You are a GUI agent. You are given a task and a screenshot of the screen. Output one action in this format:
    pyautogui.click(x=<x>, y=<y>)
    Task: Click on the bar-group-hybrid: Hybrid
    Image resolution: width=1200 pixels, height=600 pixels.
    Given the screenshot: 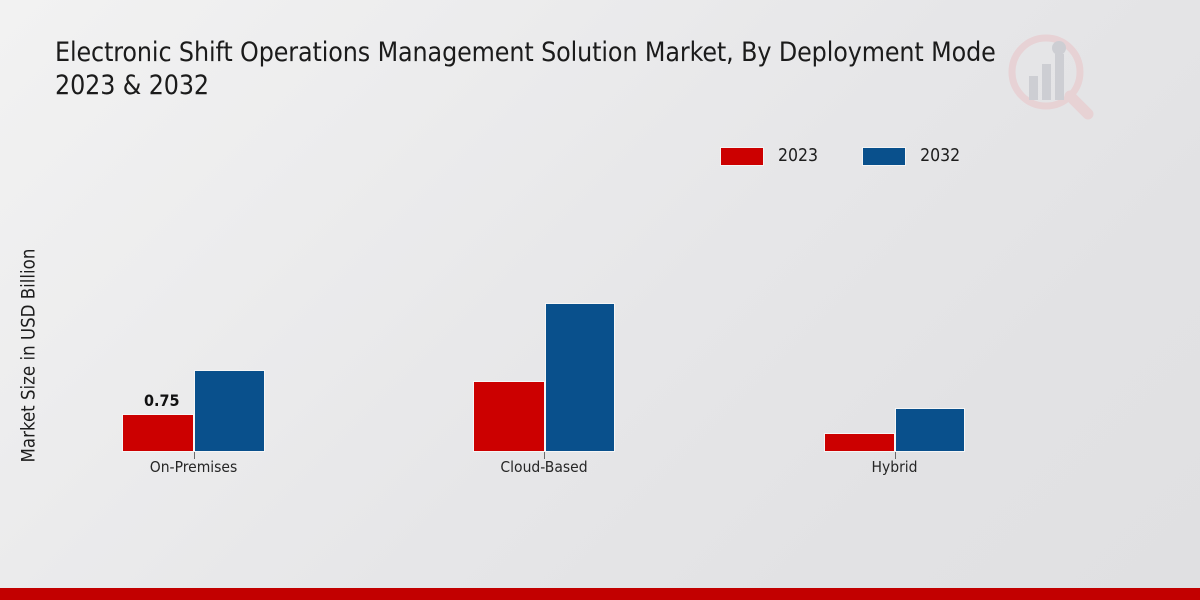 What is the action you would take?
    pyautogui.click(x=894, y=328)
    